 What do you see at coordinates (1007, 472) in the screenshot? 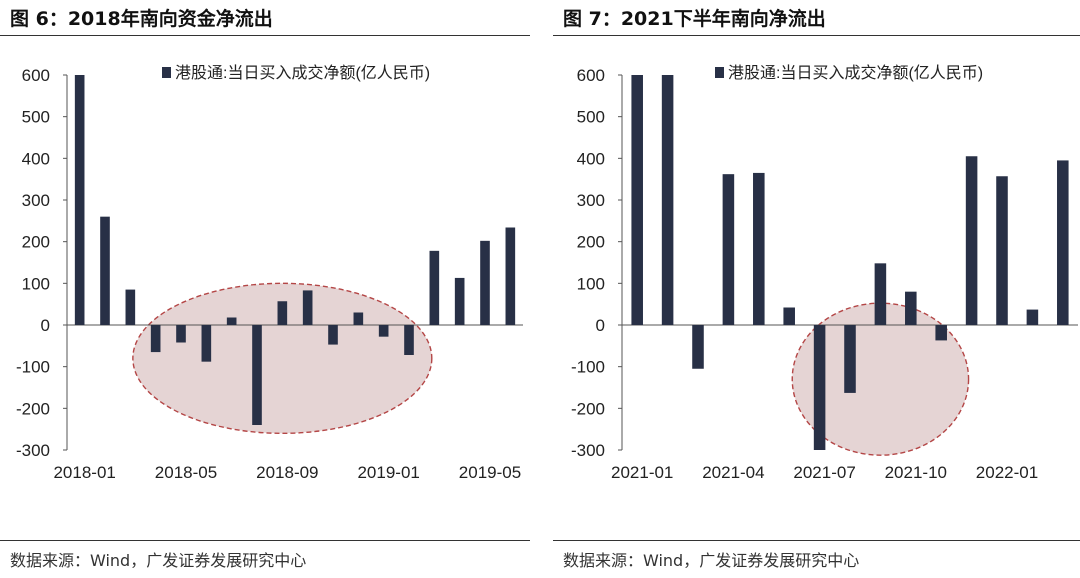
I see `x-tick-label: 2022-01` at bounding box center [1007, 472].